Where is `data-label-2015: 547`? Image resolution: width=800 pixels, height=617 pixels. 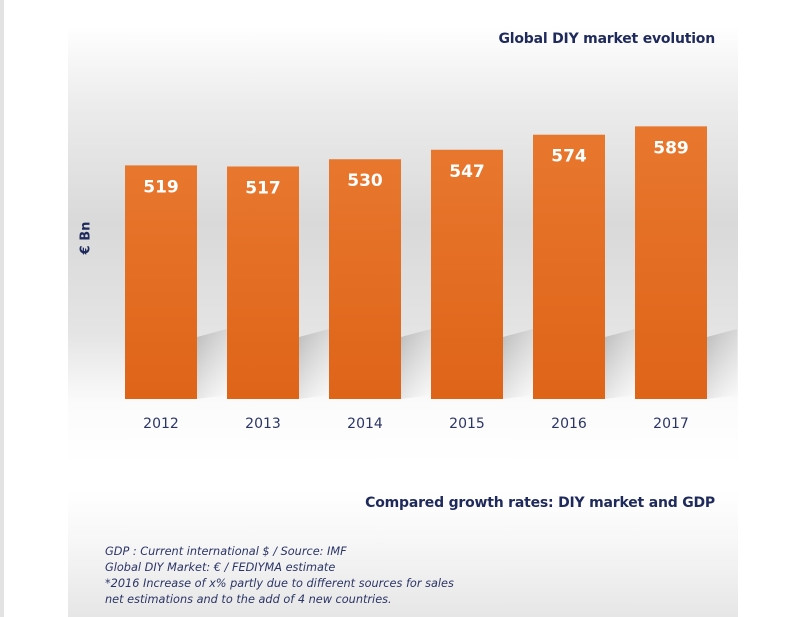 data-label-2015: 547 is located at coordinates (467, 172).